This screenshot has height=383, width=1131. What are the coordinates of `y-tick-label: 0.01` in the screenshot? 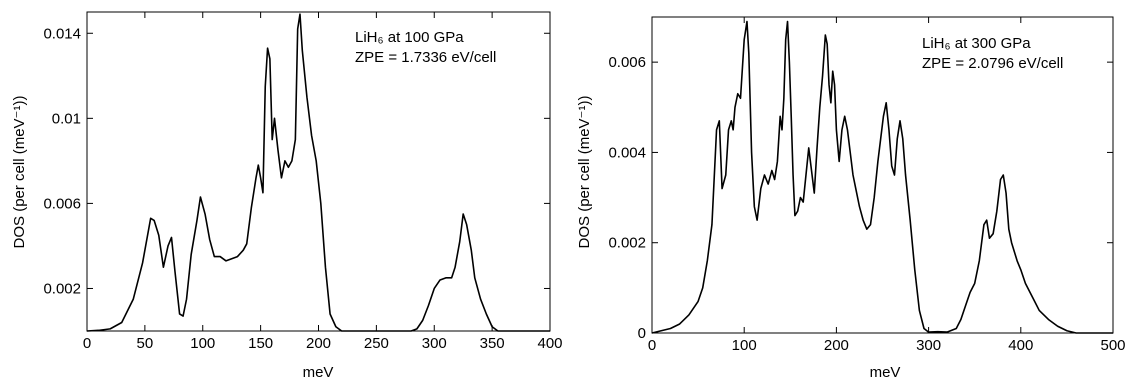 It's located at (66, 118).